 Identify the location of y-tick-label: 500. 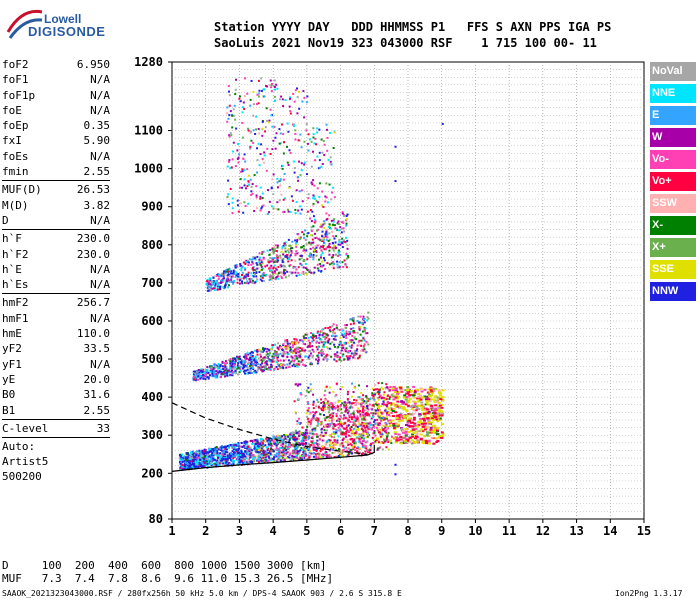
(152, 359).